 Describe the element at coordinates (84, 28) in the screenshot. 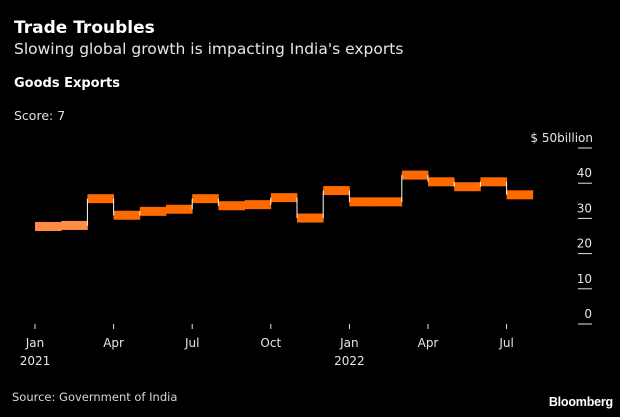

I see `chart-title: Trade Troubles` at that location.